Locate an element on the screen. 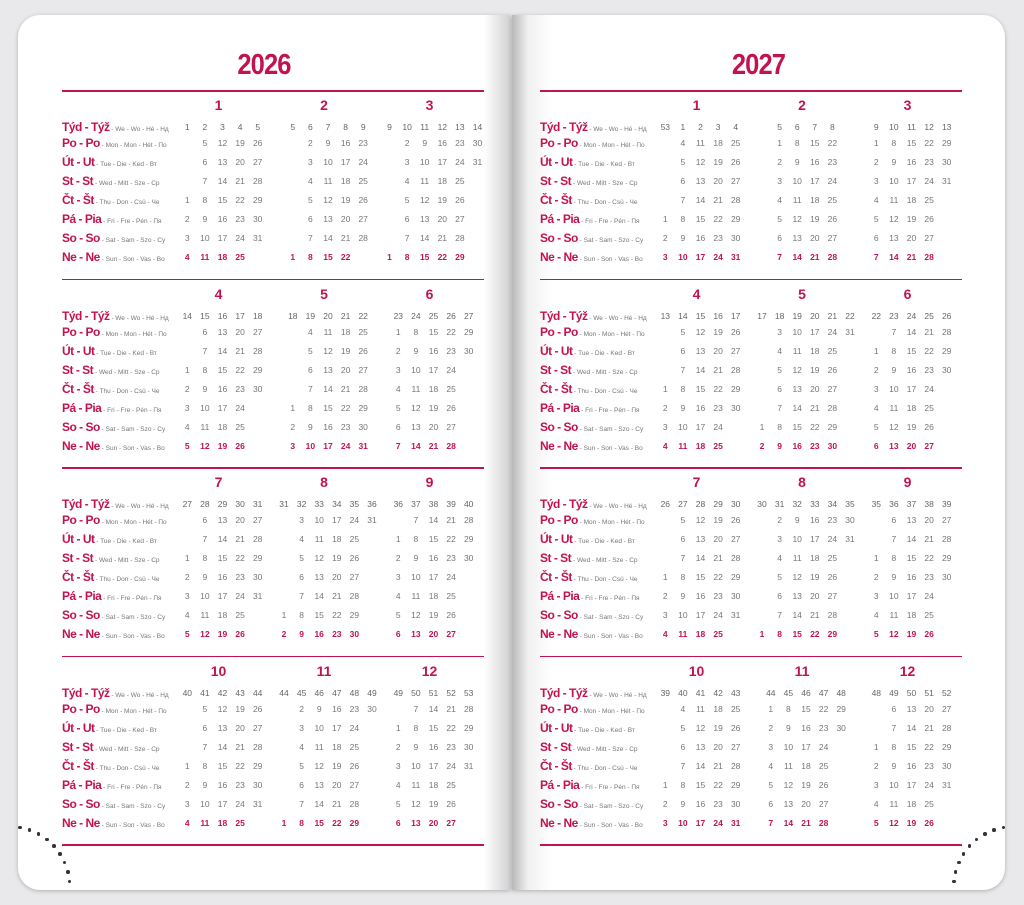 Image resolution: width=1024 pixels, height=905 pixels. week-number: 28 is located at coordinates (700, 504).